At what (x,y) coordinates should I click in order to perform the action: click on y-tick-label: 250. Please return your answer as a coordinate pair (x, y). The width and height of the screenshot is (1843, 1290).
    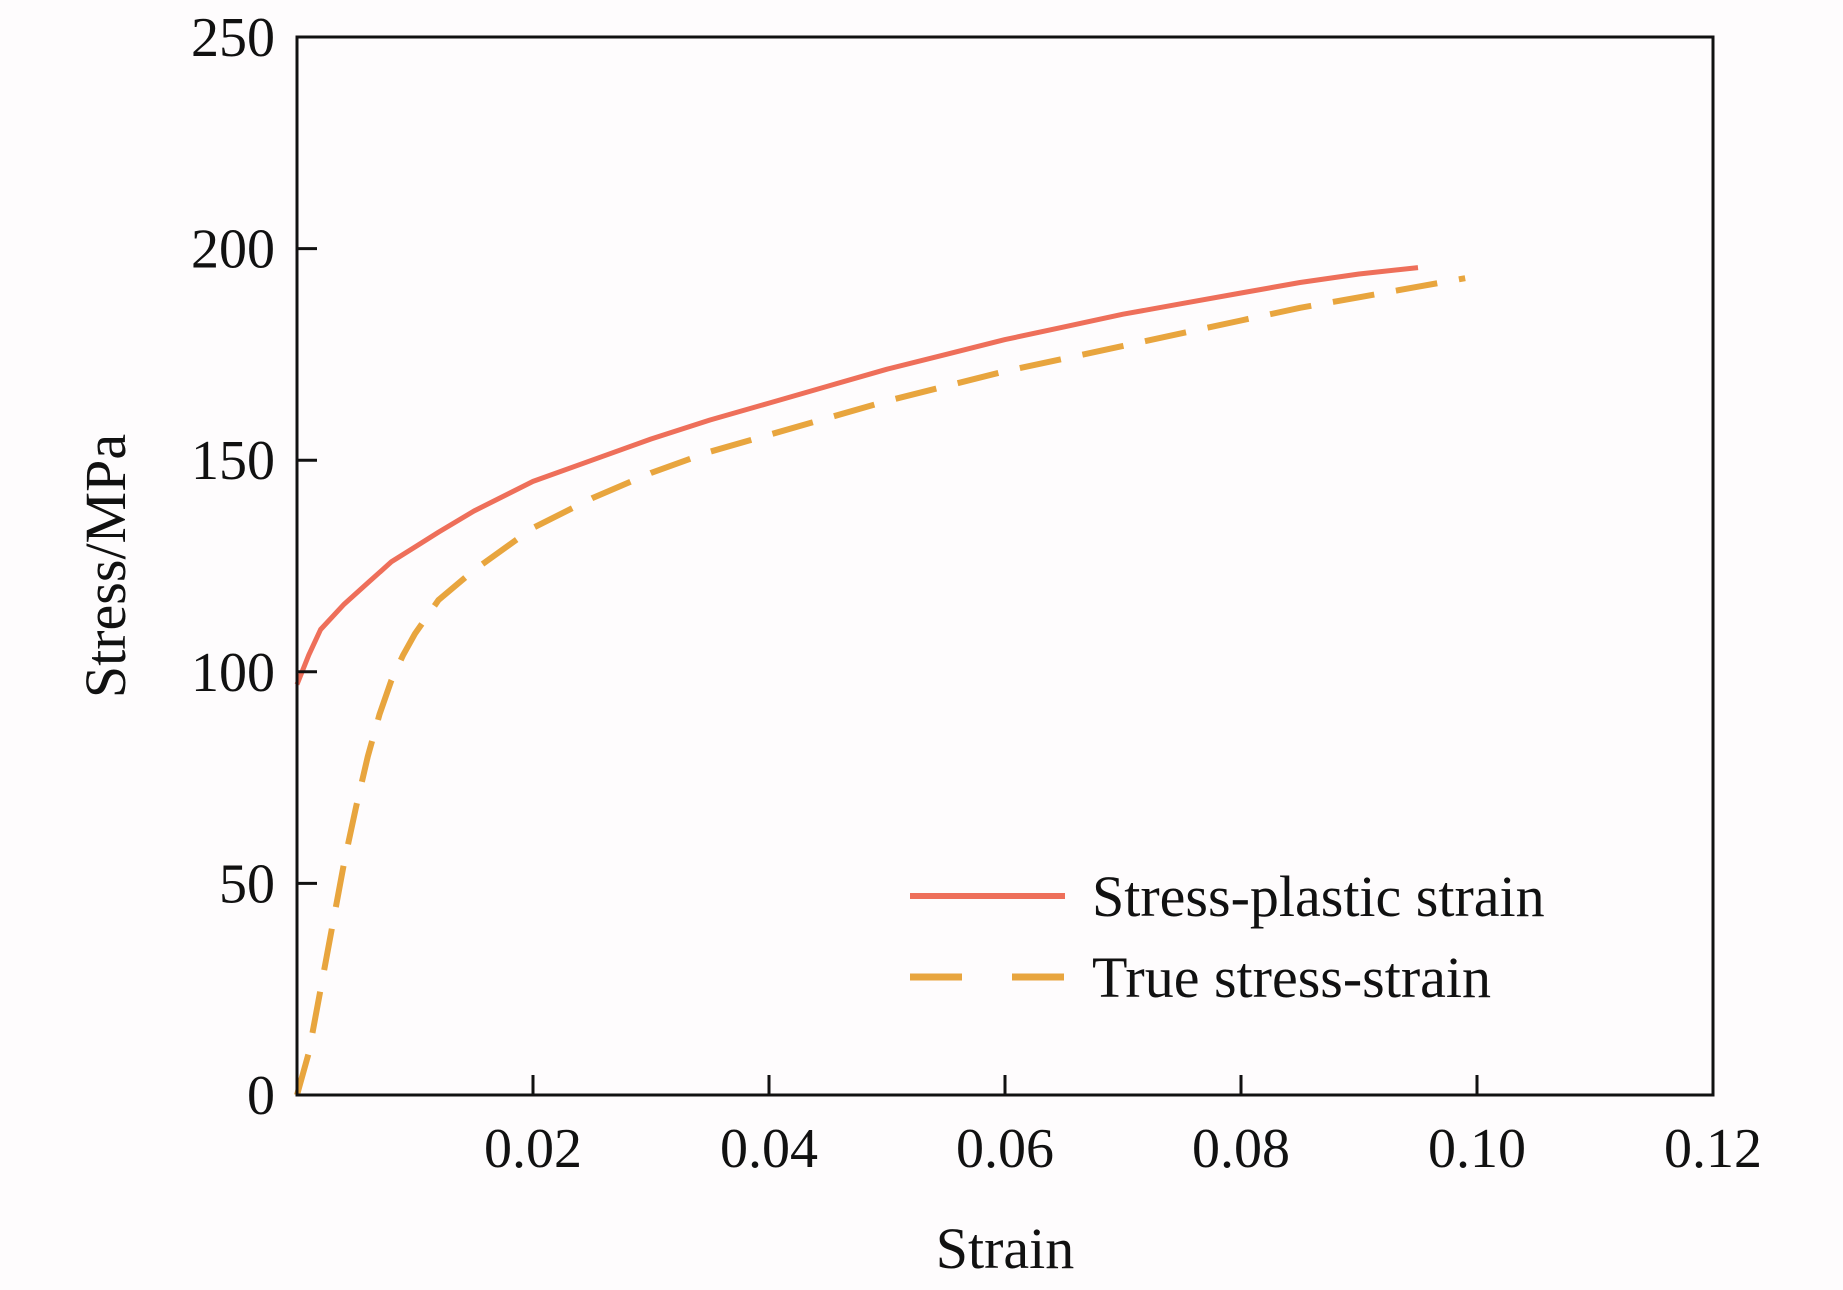
    Looking at the image, I should click on (233, 38).